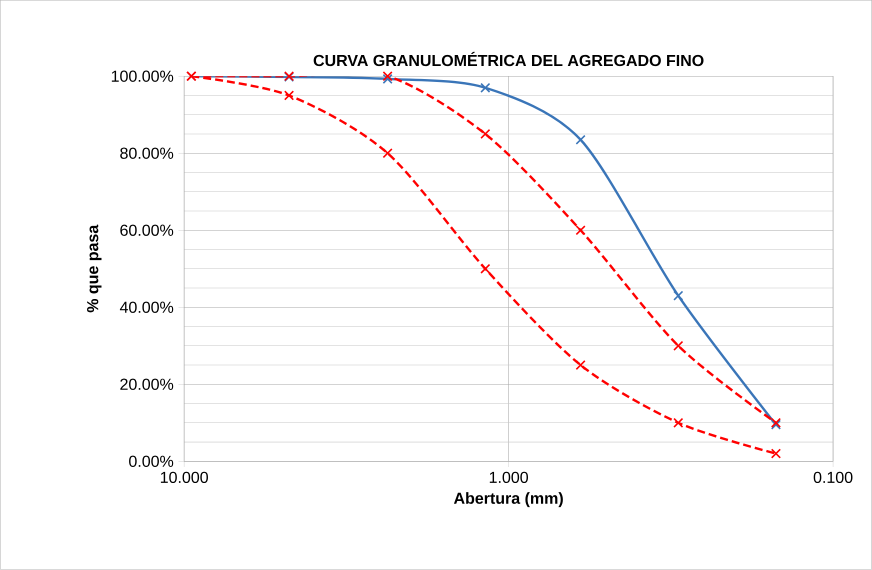 The height and width of the screenshot is (570, 872). What do you see at coordinates (184, 478) in the screenshot?
I see `x-tick-label: 10.000` at bounding box center [184, 478].